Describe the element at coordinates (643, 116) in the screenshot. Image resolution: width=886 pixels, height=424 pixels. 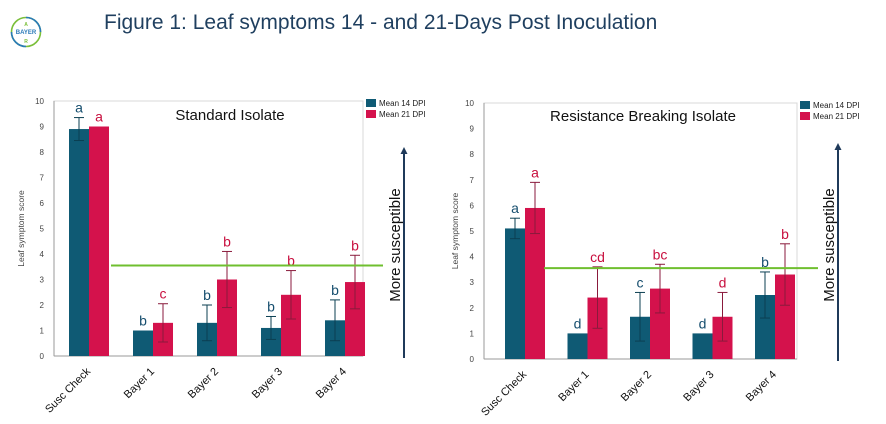
I see `chart-title: Resistance Breaking Isolate` at that location.